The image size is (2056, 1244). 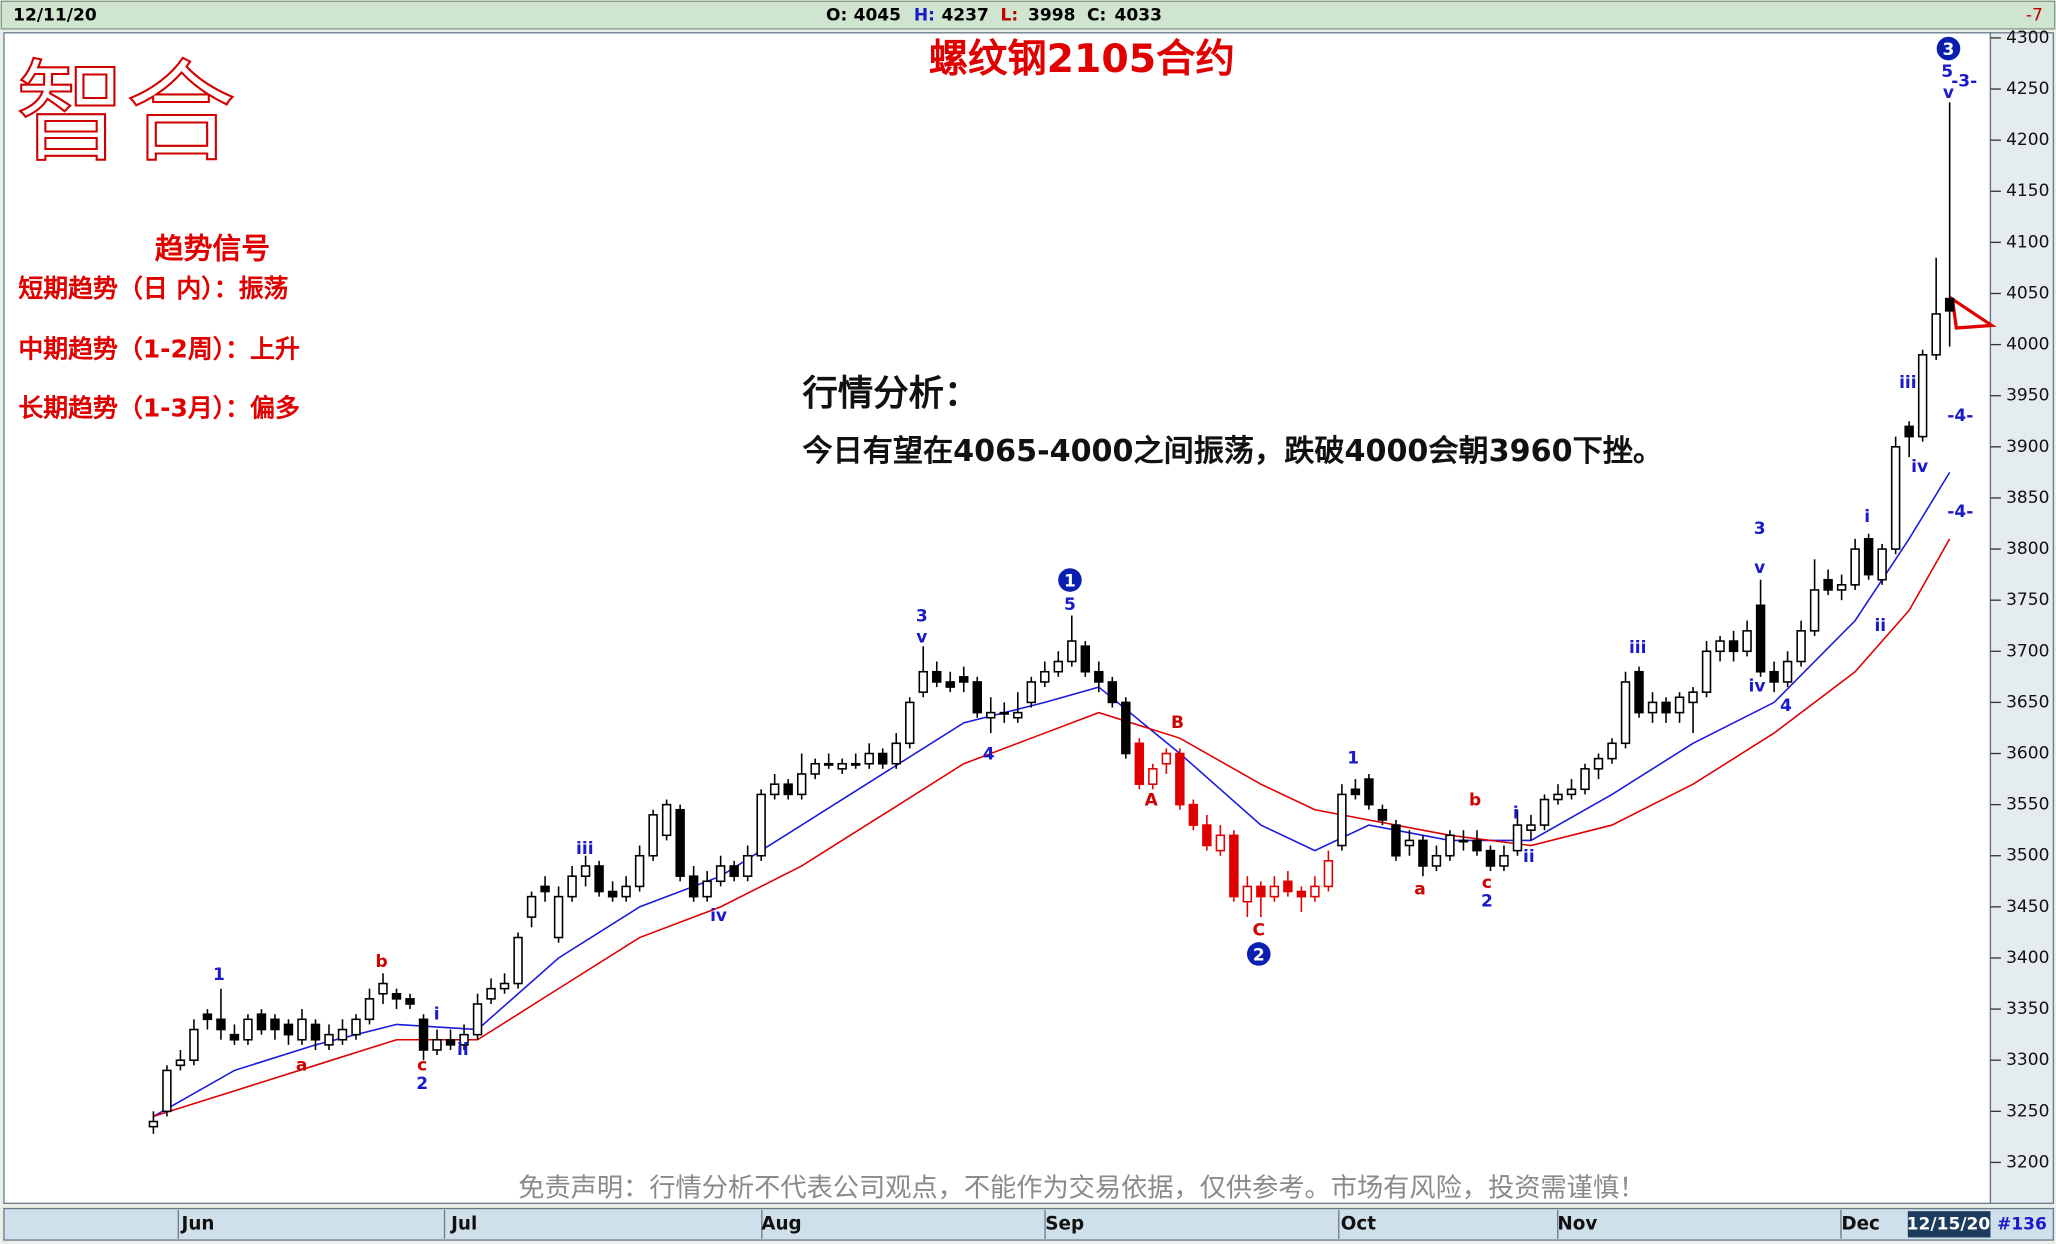 What do you see at coordinates (2034, 16) in the screenshot?
I see `header-change: -7` at bounding box center [2034, 16].